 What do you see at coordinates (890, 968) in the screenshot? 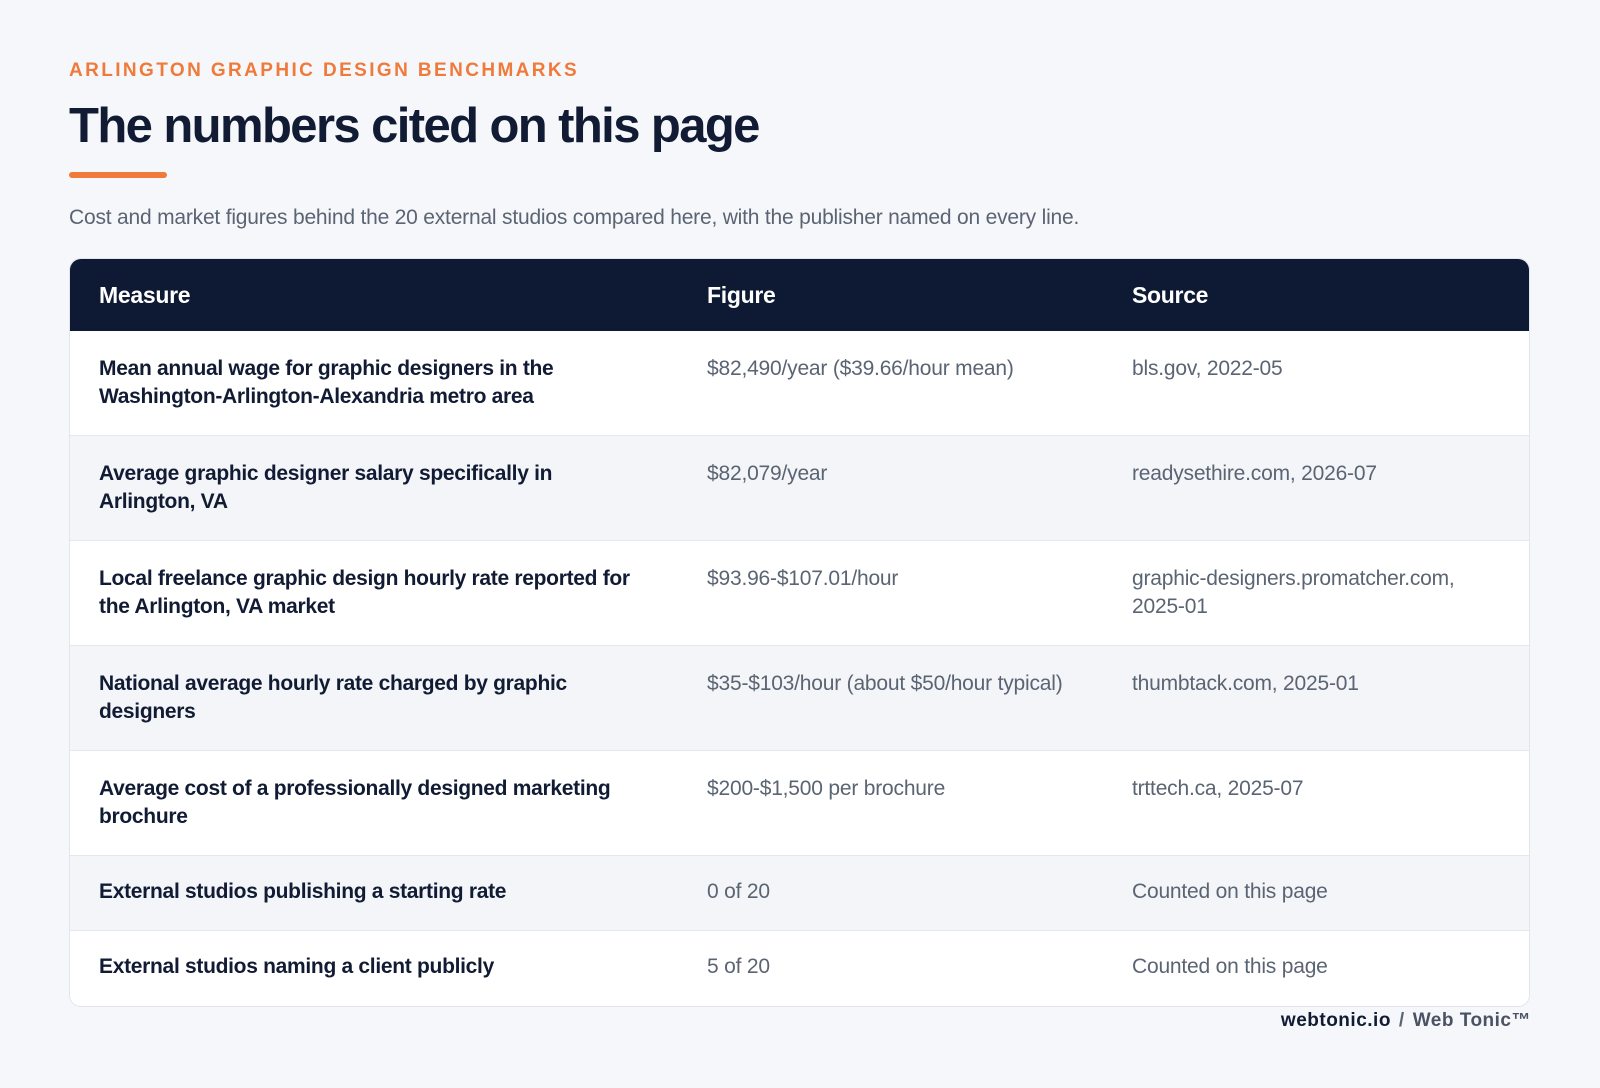
I see `figure-cell: 5 of 20` at bounding box center [890, 968].